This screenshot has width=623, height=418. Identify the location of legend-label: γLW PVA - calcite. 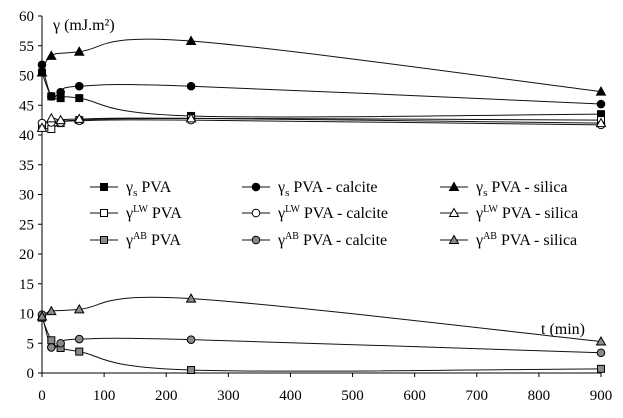
(332, 213).